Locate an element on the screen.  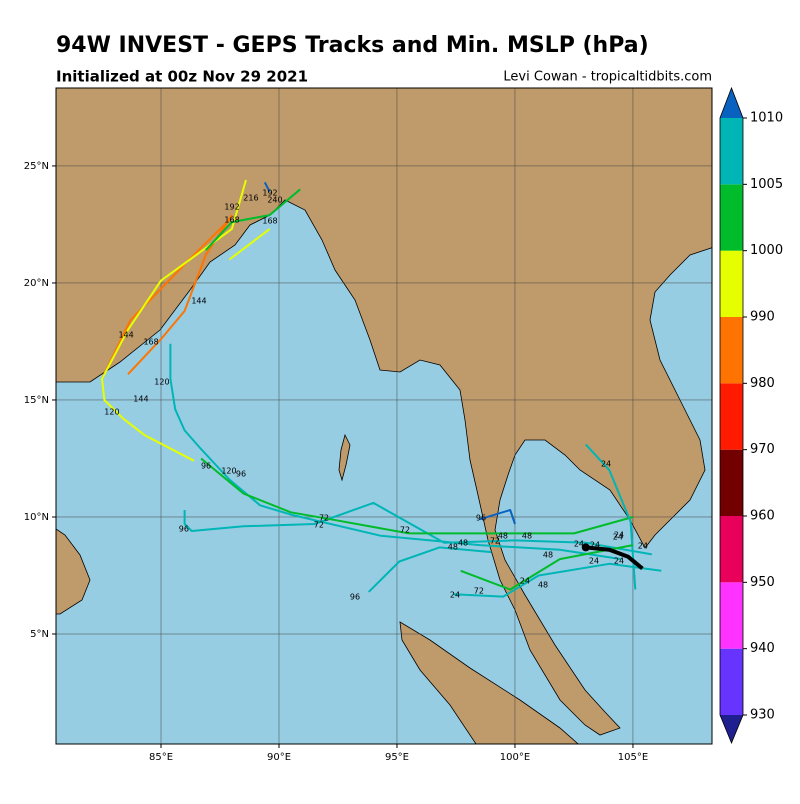
colorbar-under is located at coordinates (731, 729).